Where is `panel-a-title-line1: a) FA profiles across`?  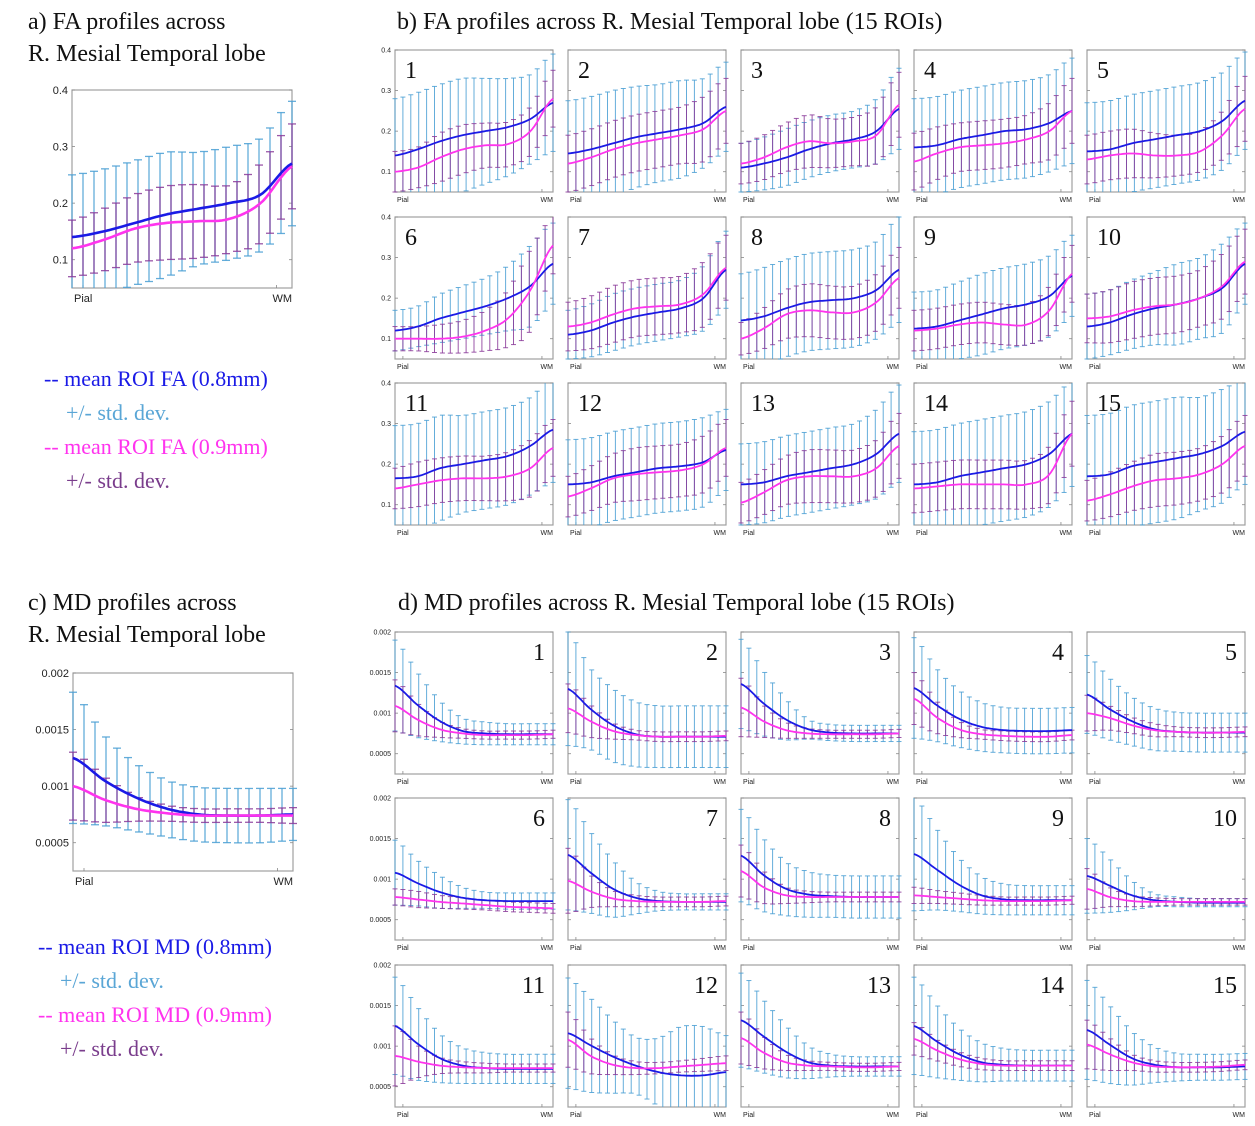
panel-a-title-line1: a) FA profiles across is located at coordinates (127, 22).